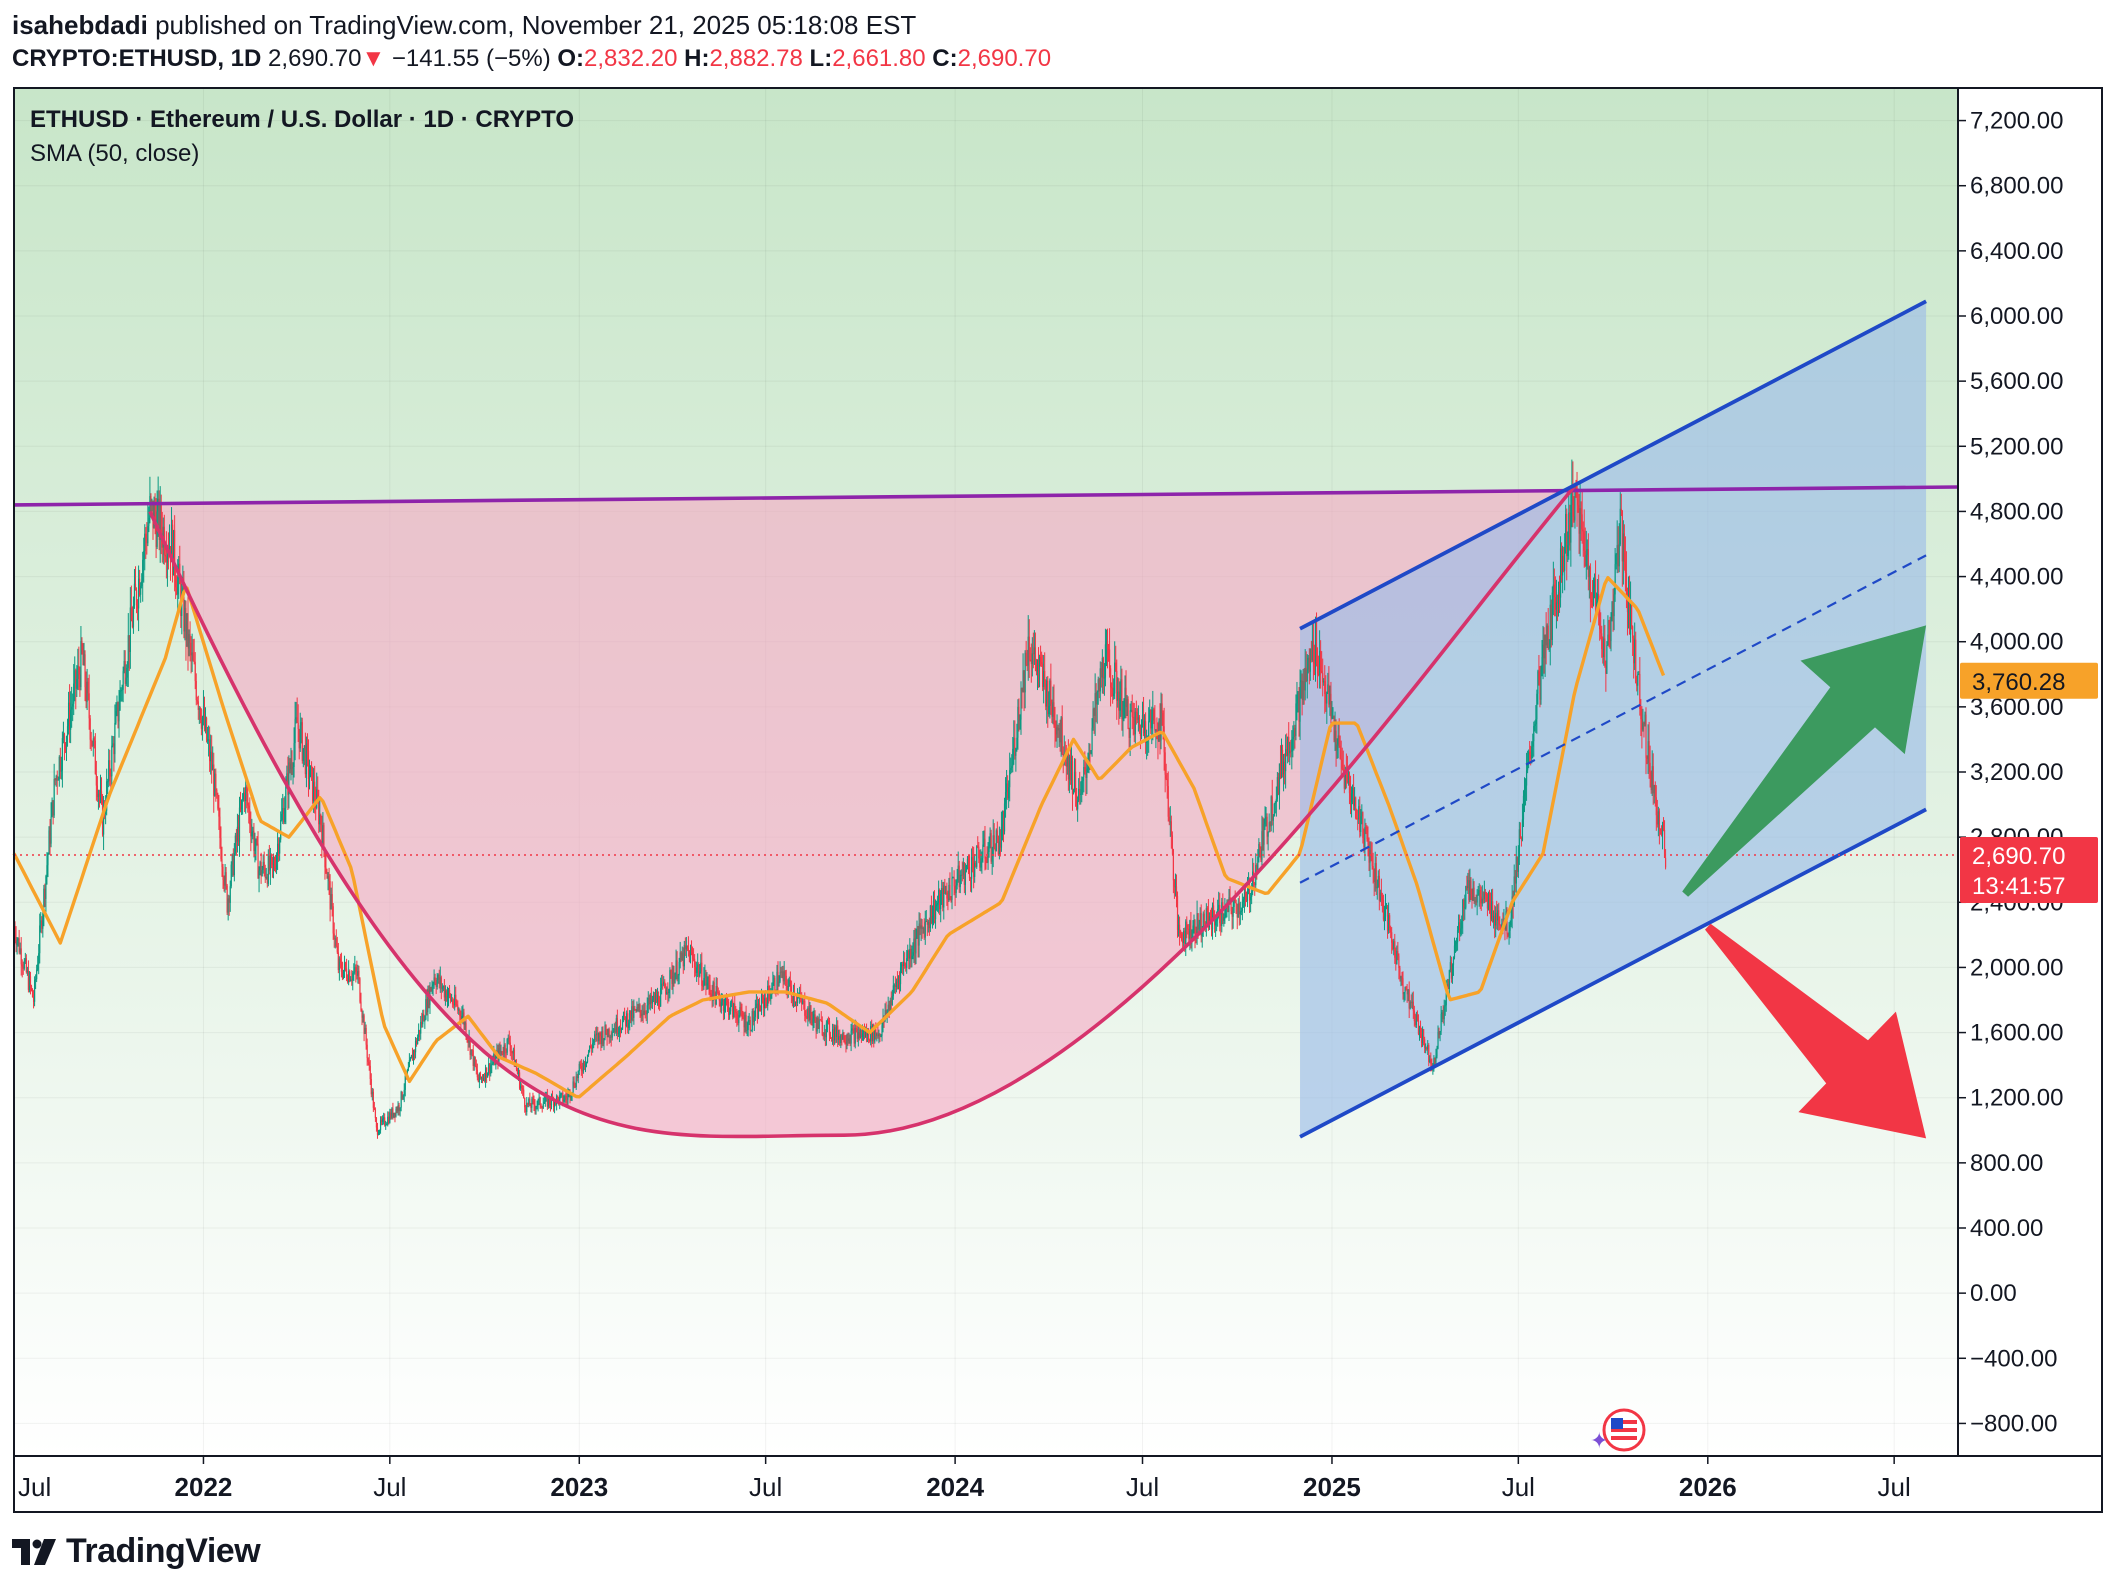 This screenshot has width=2114, height=1586. Describe the element at coordinates (986, 496) in the screenshot. I see `resistance-line` at that location.